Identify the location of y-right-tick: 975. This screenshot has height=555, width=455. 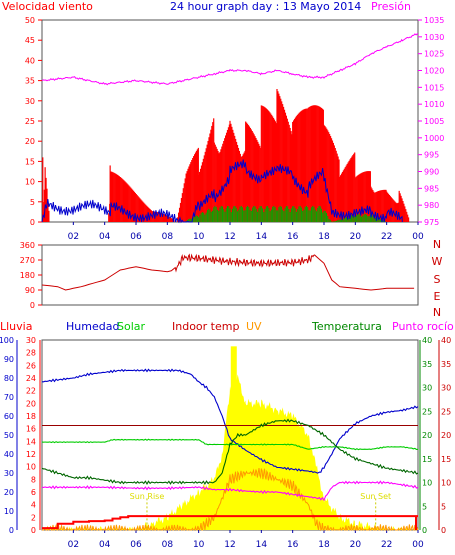
(431, 222).